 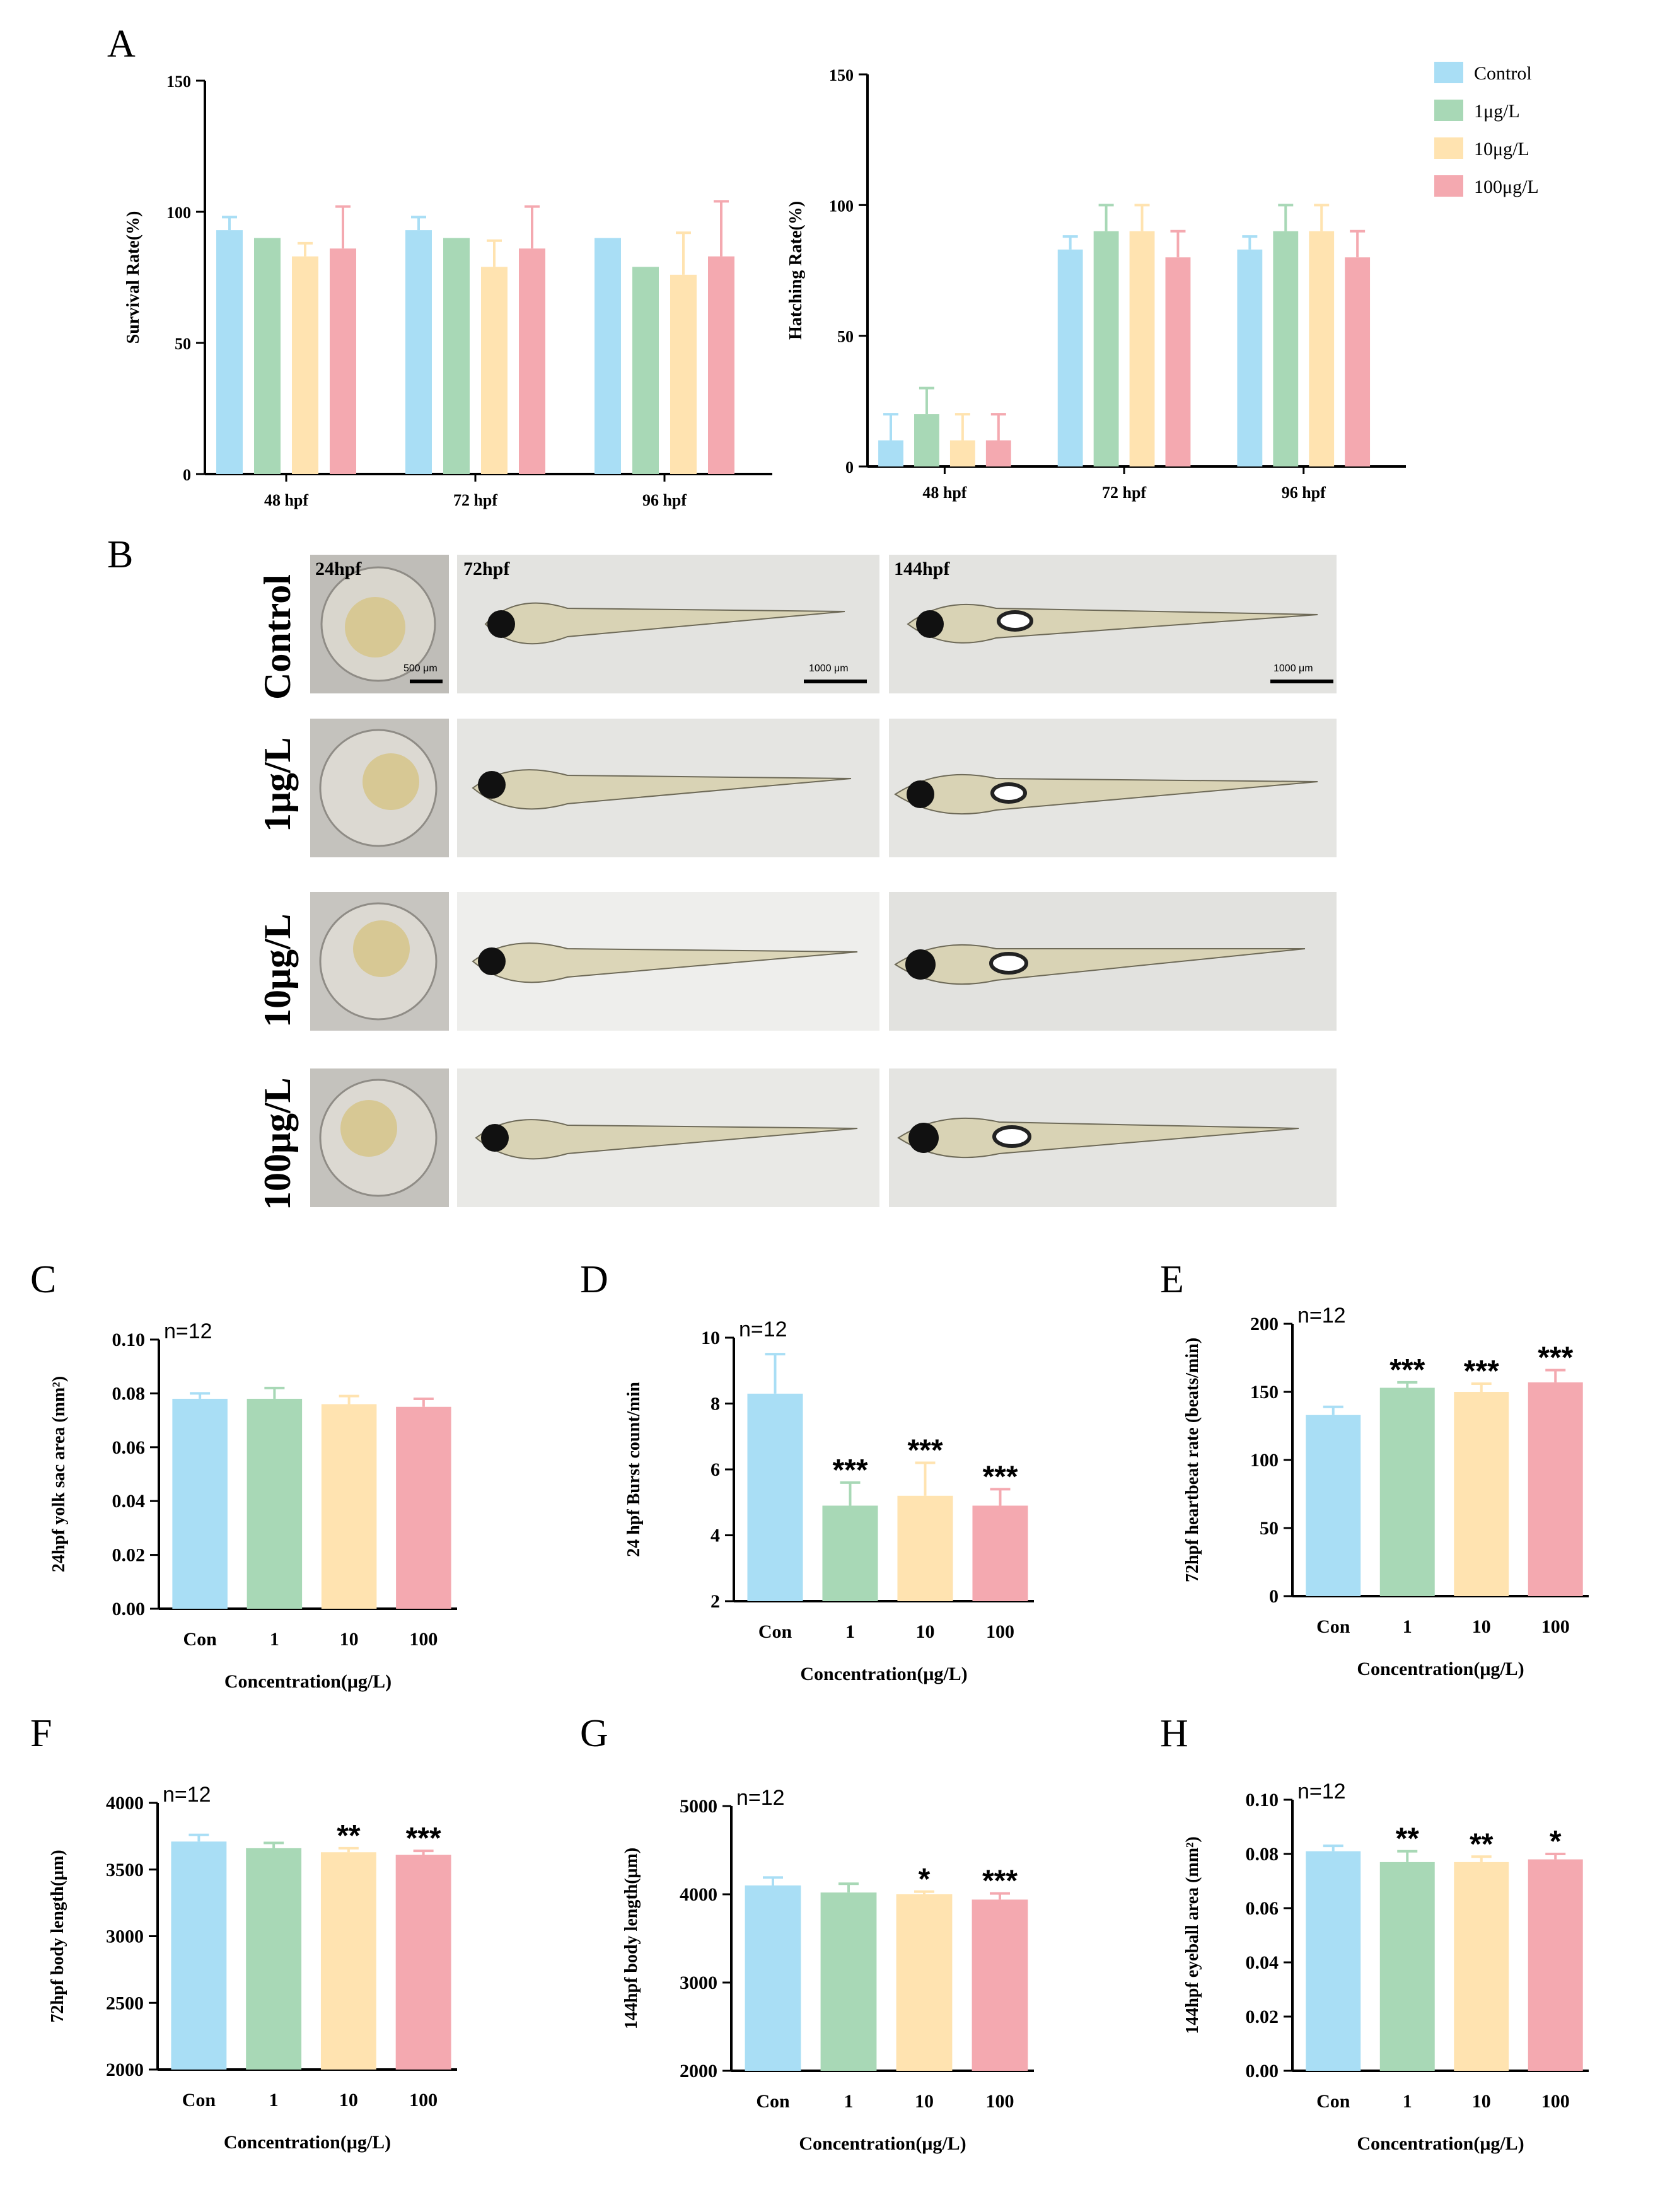 What do you see at coordinates (277, 1143) in the screenshot?
I see `row-label-100: 100μg/L` at bounding box center [277, 1143].